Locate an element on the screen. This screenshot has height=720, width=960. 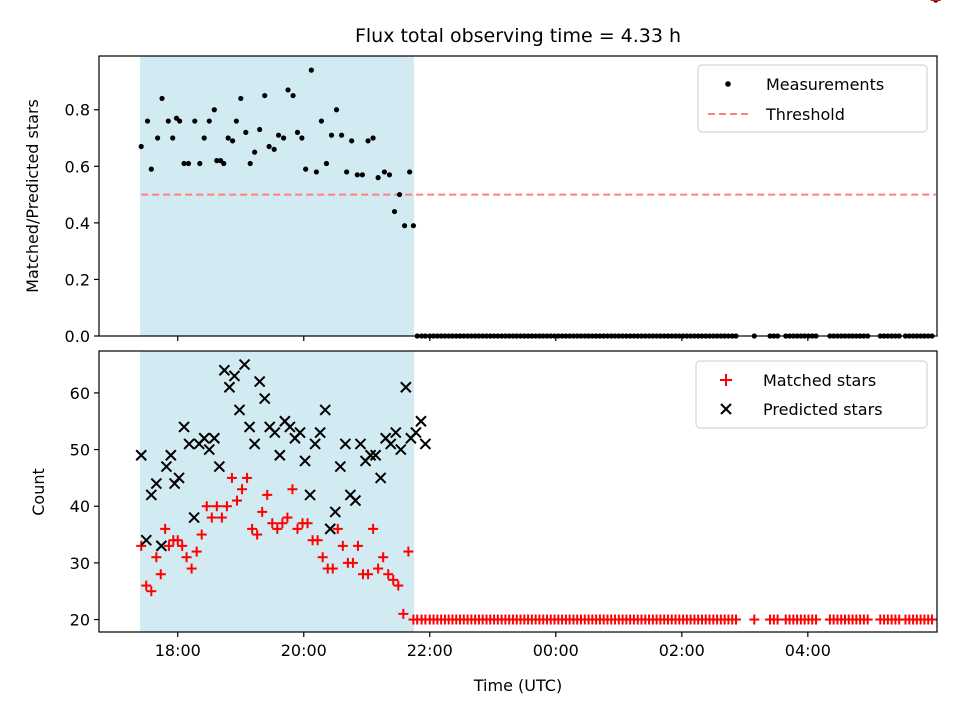
top-y-tick-label: 0.2 is located at coordinates (77, 279).